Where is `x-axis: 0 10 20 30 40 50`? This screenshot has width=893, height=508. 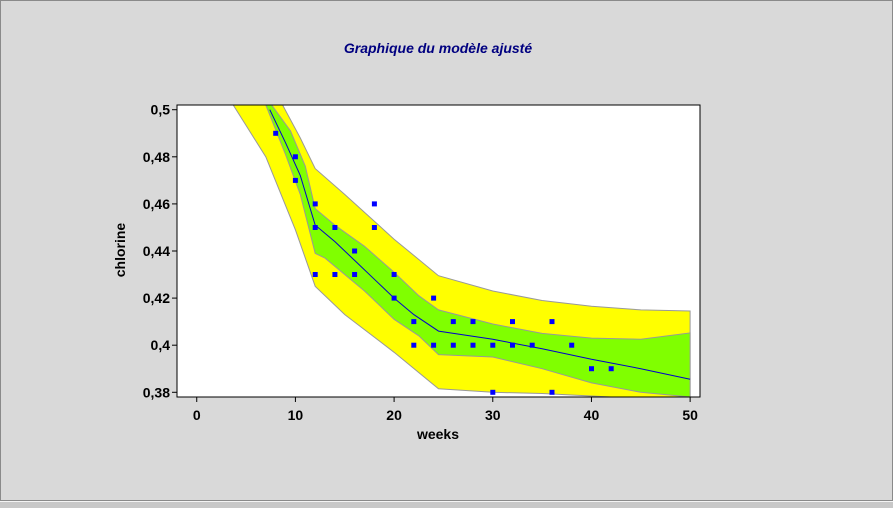
x-axis: 0 10 20 30 40 50 is located at coordinates (445, 410).